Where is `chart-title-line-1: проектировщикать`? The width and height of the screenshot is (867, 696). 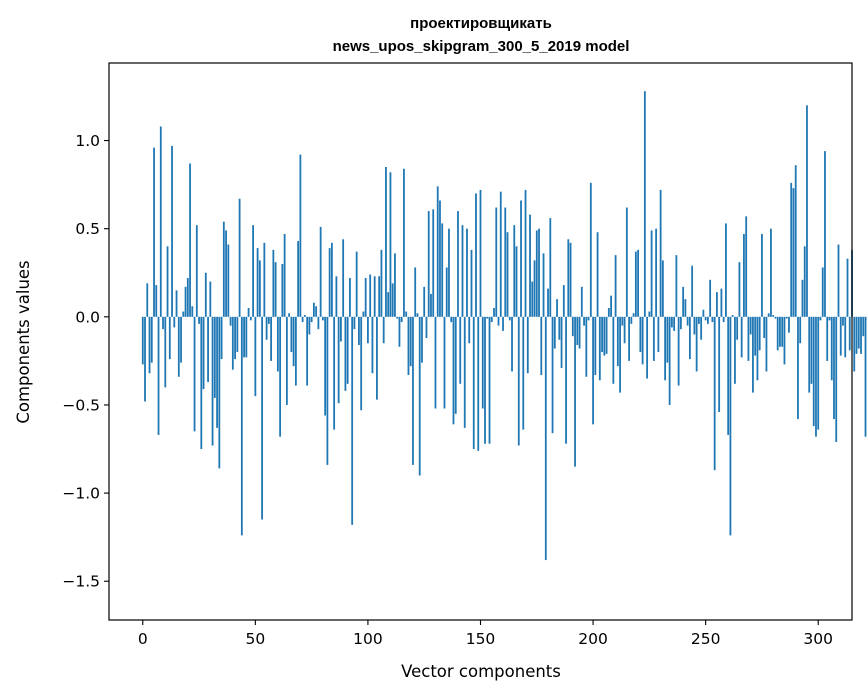 chart-title-line-1: проектировщикать is located at coordinates (481, 23).